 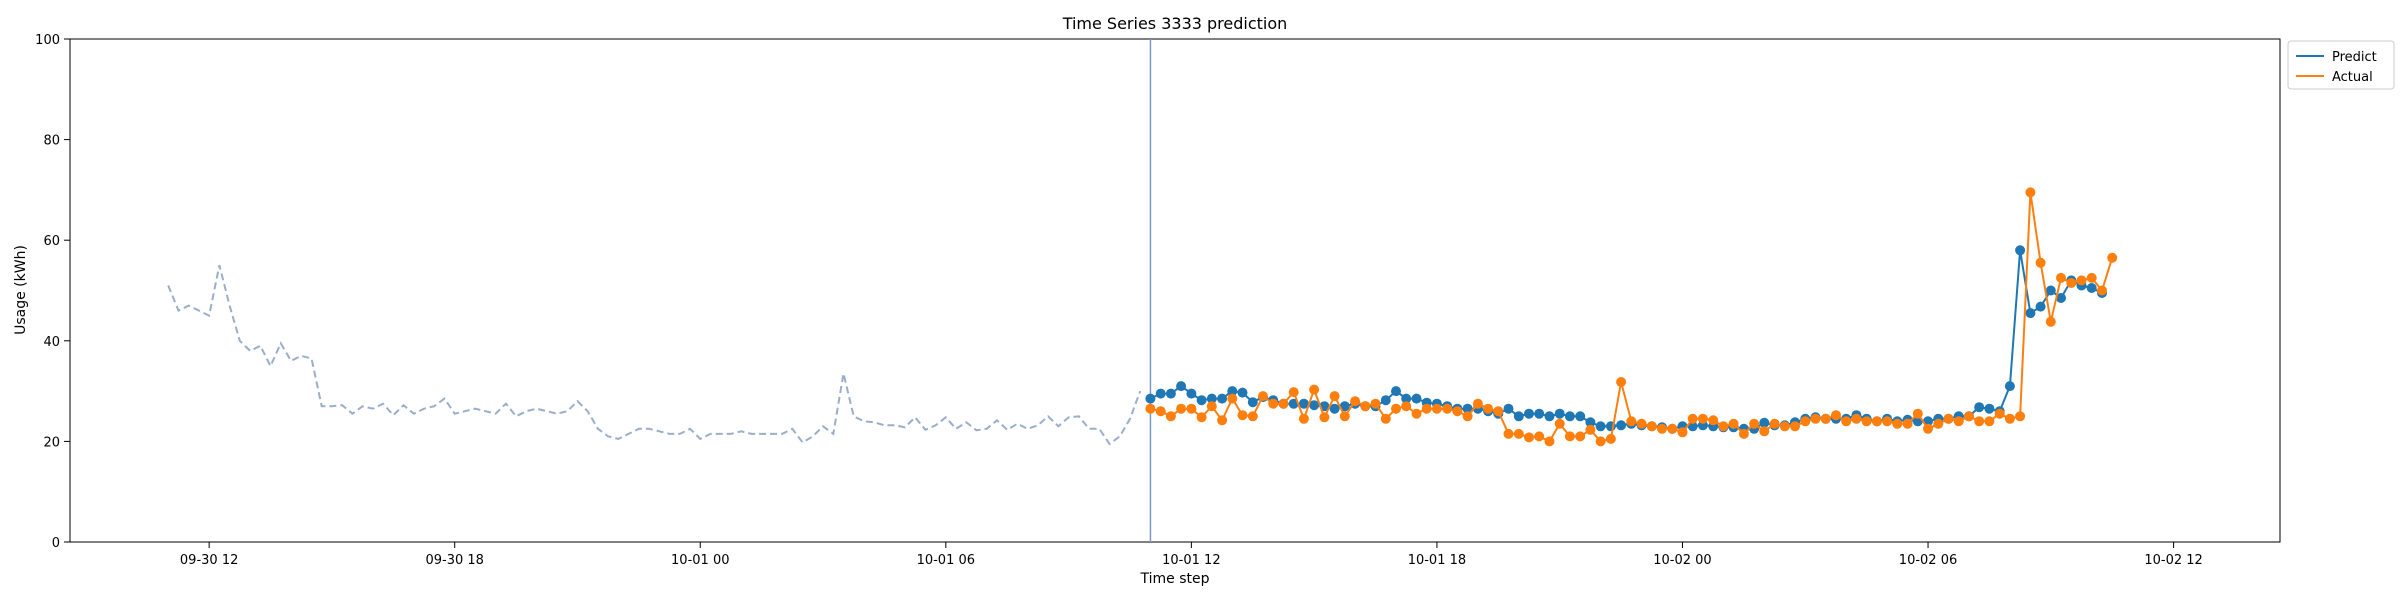 What do you see at coordinates (2336, 67) in the screenshot?
I see `legend-items: Predict Actual` at bounding box center [2336, 67].